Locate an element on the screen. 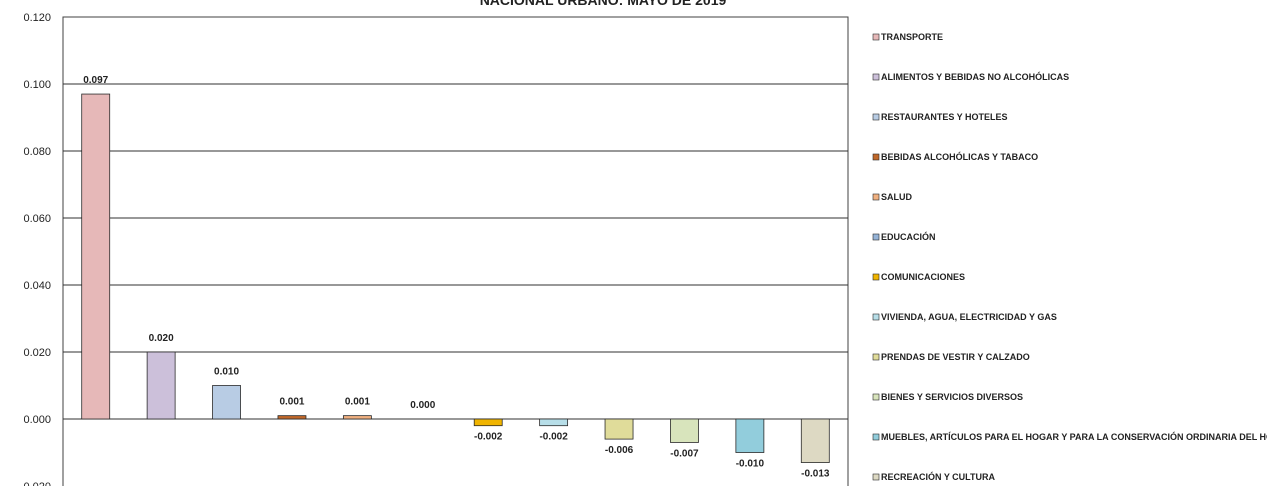  y-tick-label: 0.020 is located at coordinates (37, 353).